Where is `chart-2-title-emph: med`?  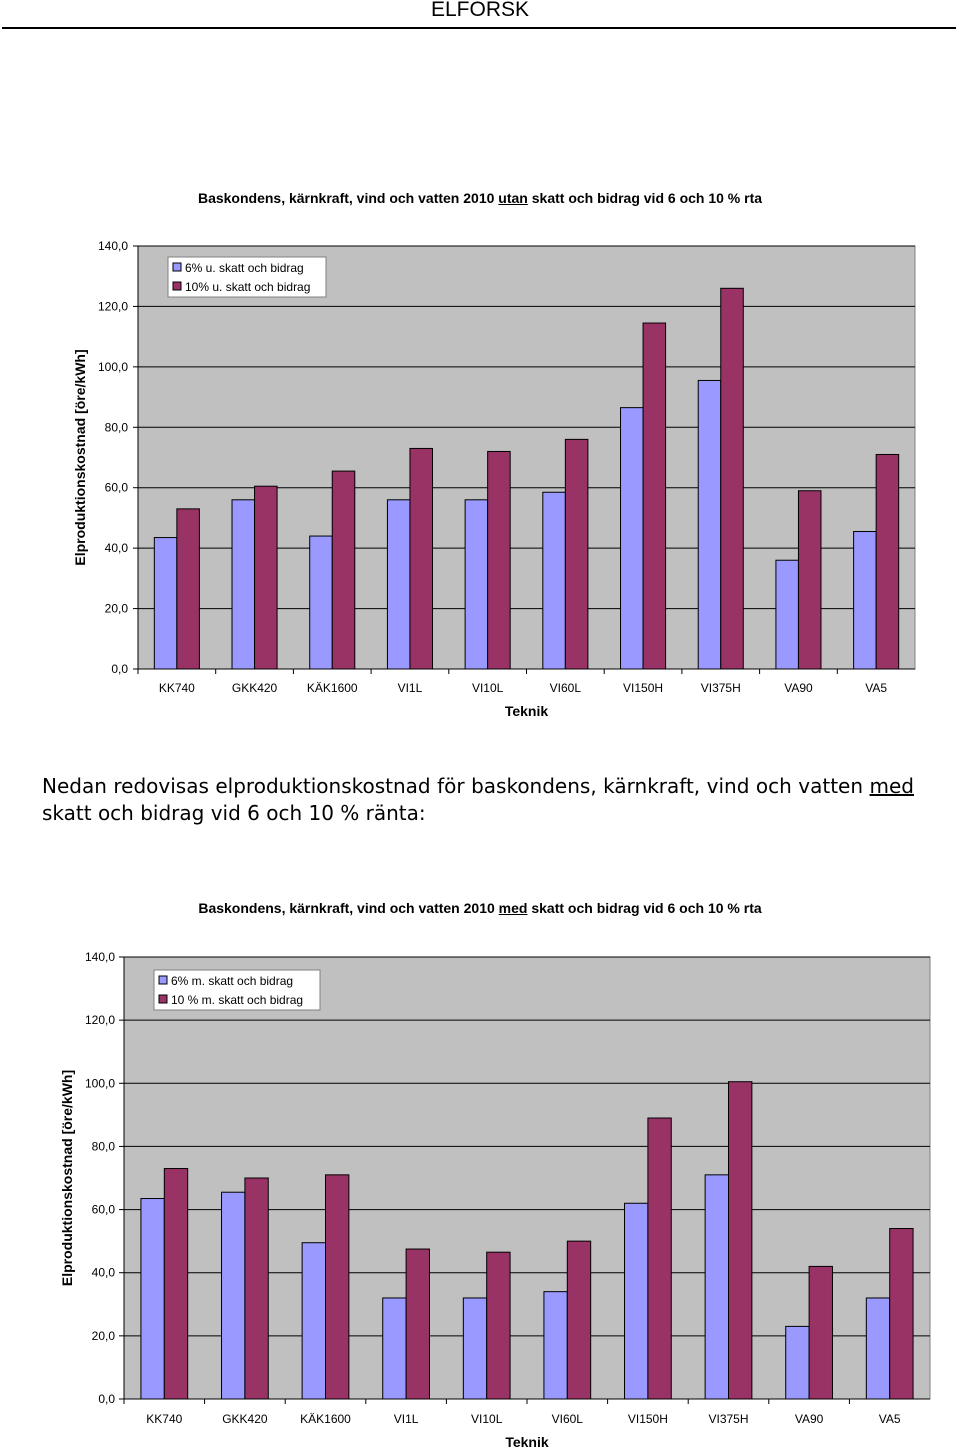 chart-2-title-emph: med is located at coordinates (513, 908).